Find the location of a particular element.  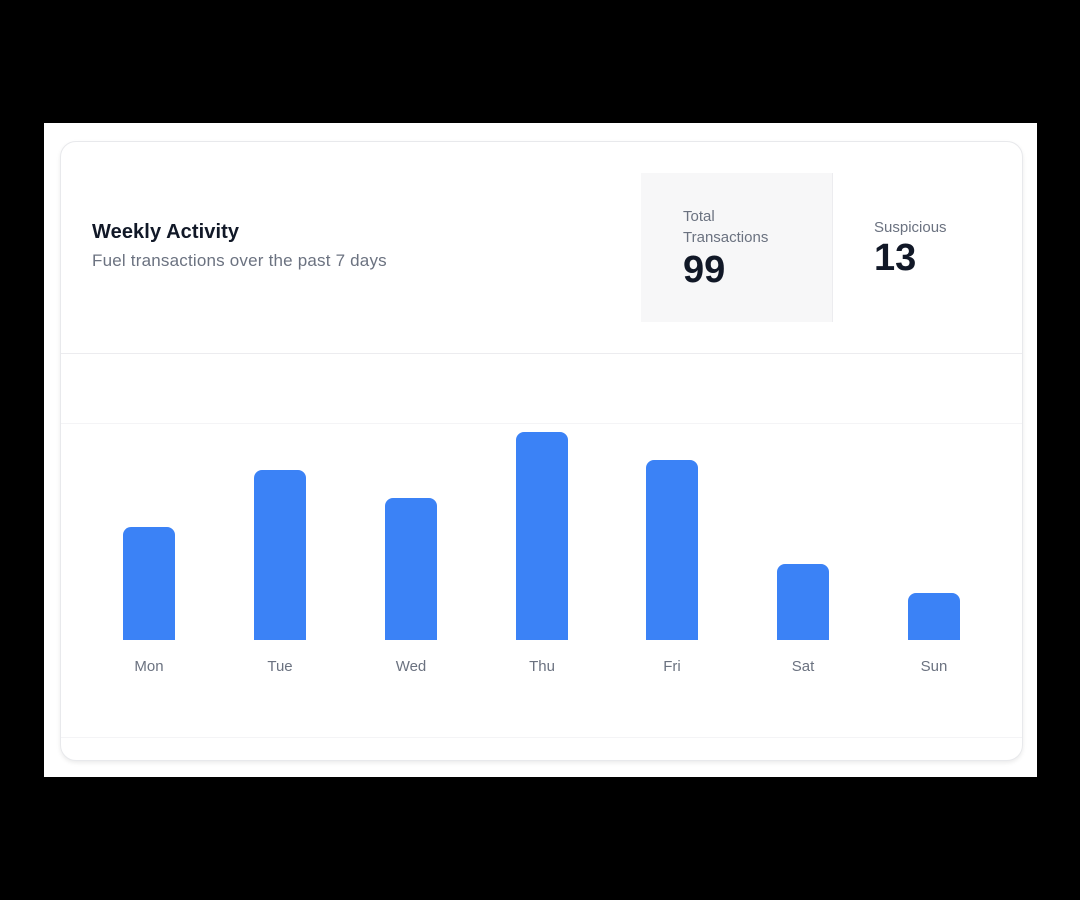

bar-tue is located at coordinates (280, 554).